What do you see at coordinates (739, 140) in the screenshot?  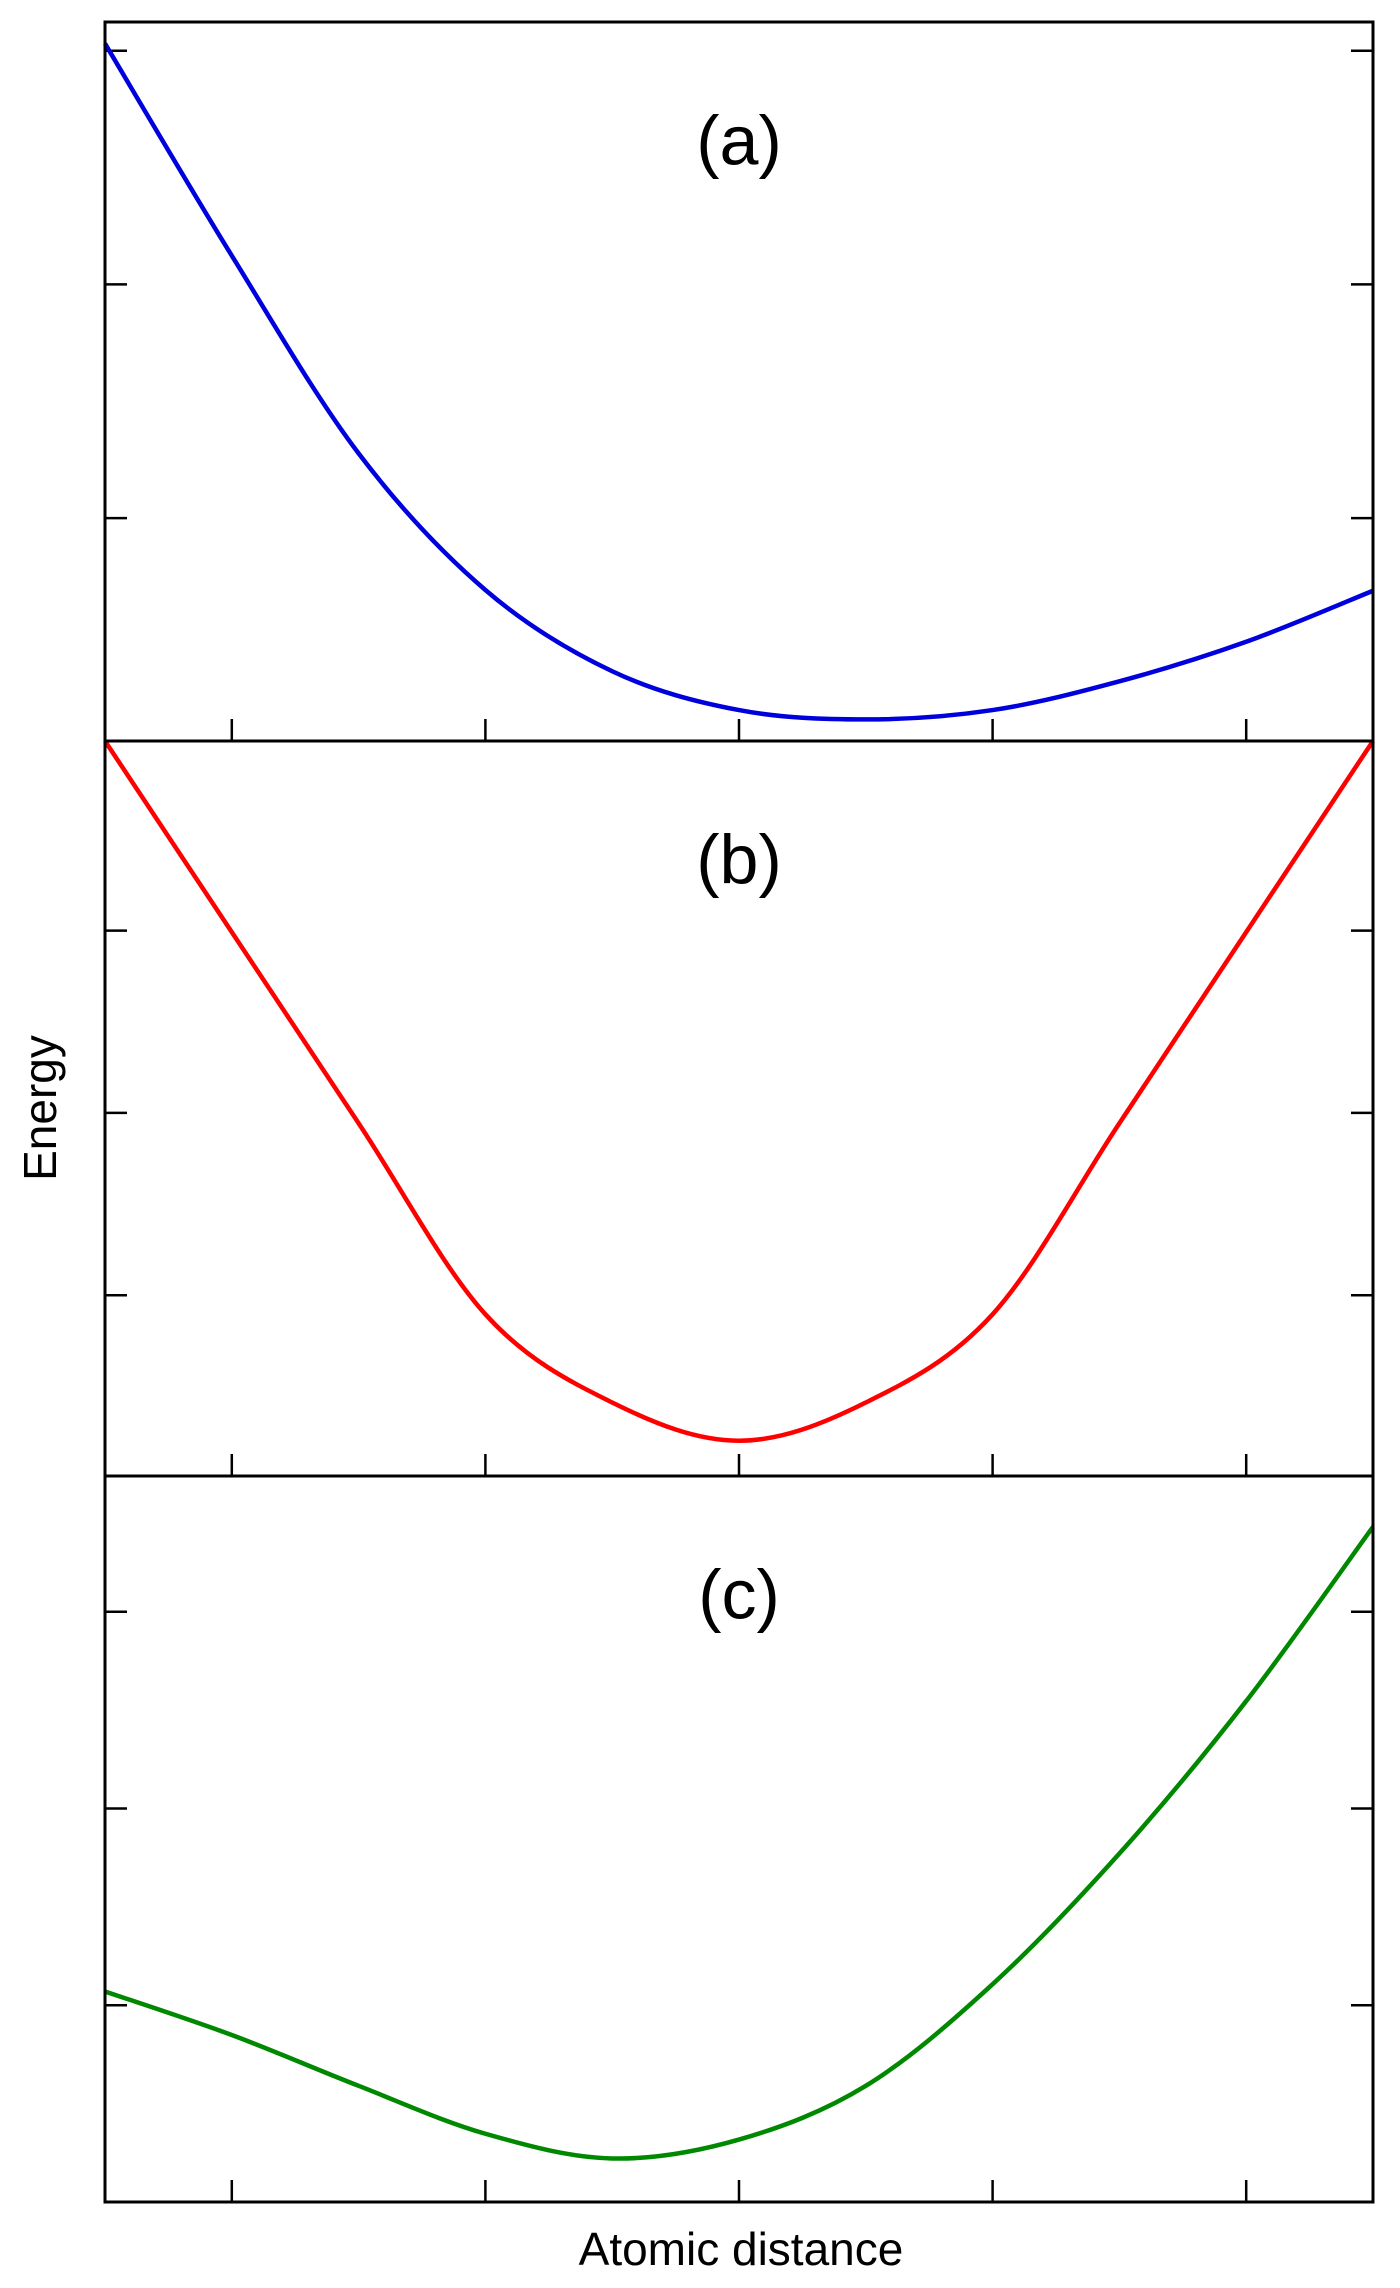 I see `panel-label: (a)` at bounding box center [739, 140].